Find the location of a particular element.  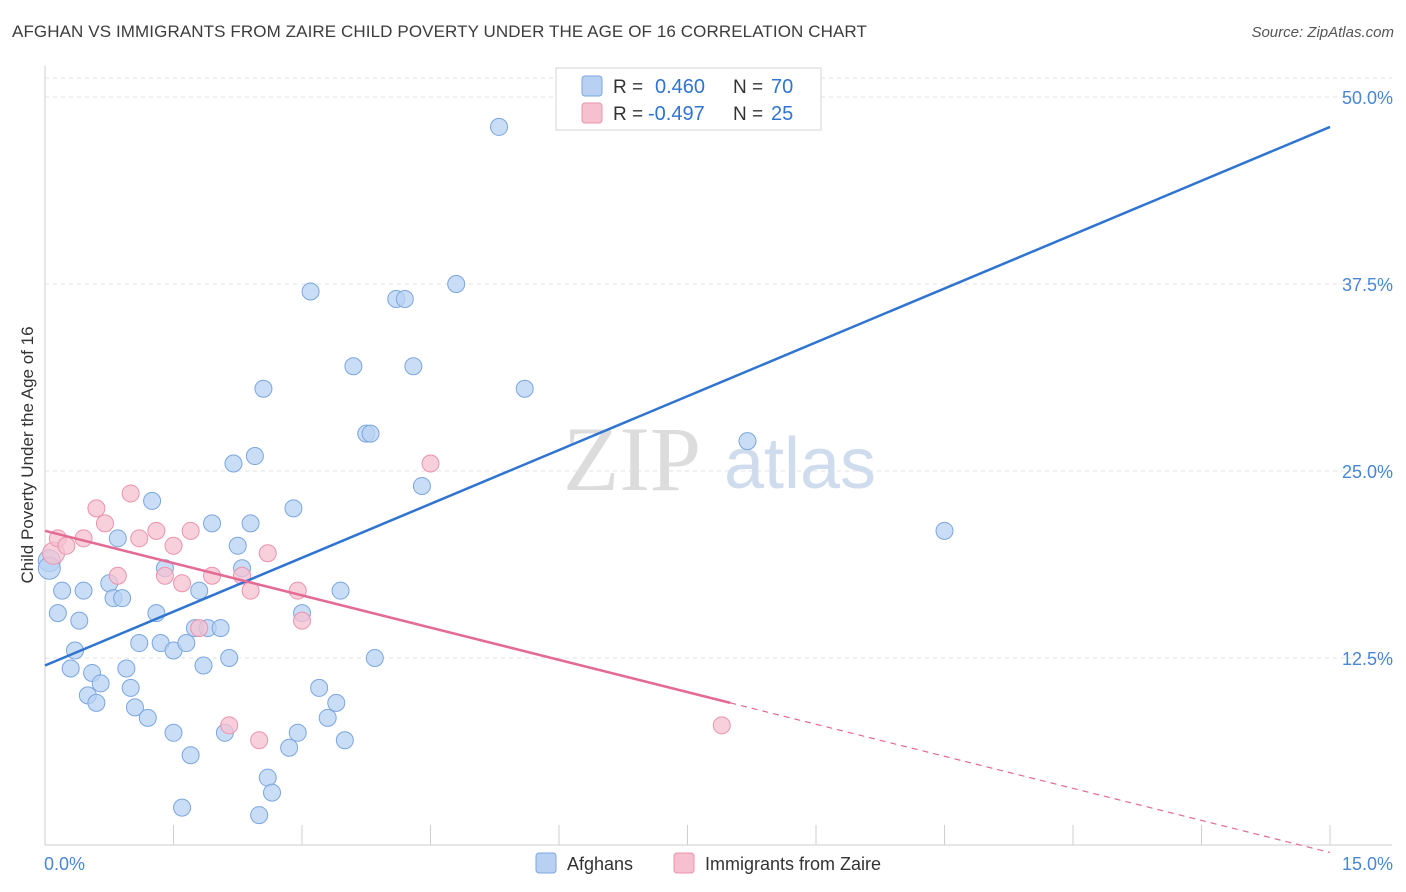

legend-n-label-1: N = is located at coordinates (748, 87).